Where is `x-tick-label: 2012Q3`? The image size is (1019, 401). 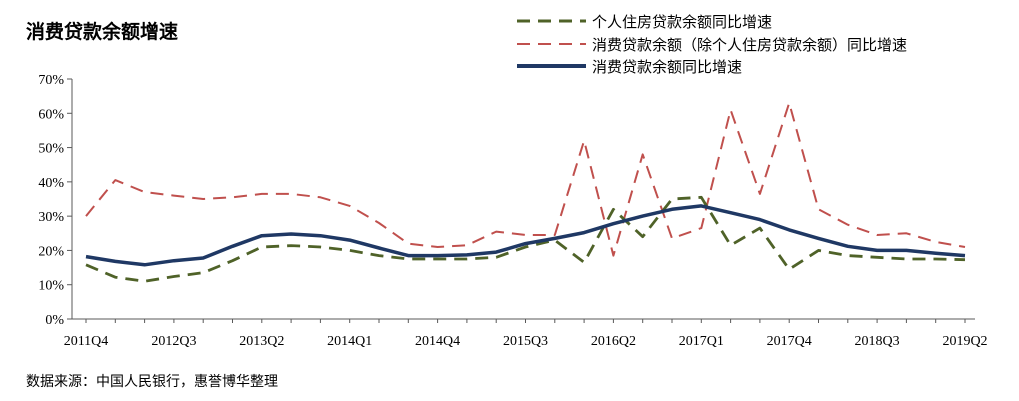 x-tick-label: 2012Q3 is located at coordinates (173, 341).